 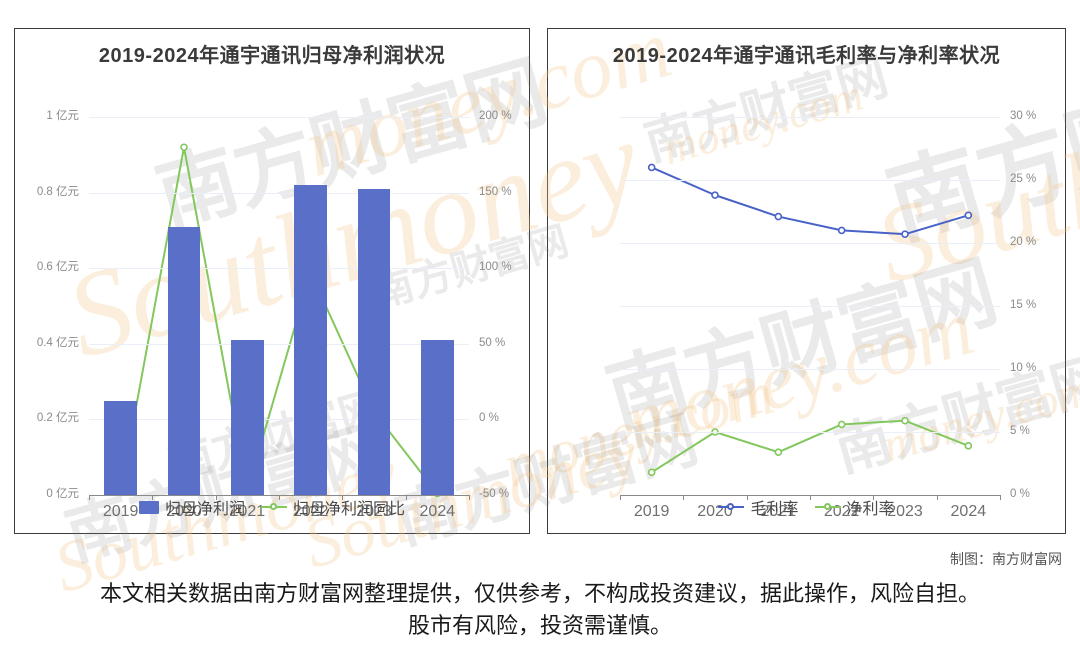 I want to click on x-axis-line, so click(x=810, y=495).